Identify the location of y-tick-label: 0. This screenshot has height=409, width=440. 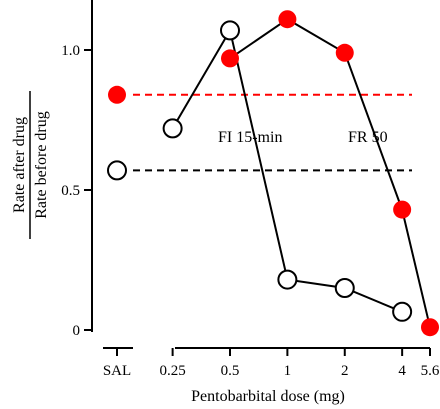
(77, 331).